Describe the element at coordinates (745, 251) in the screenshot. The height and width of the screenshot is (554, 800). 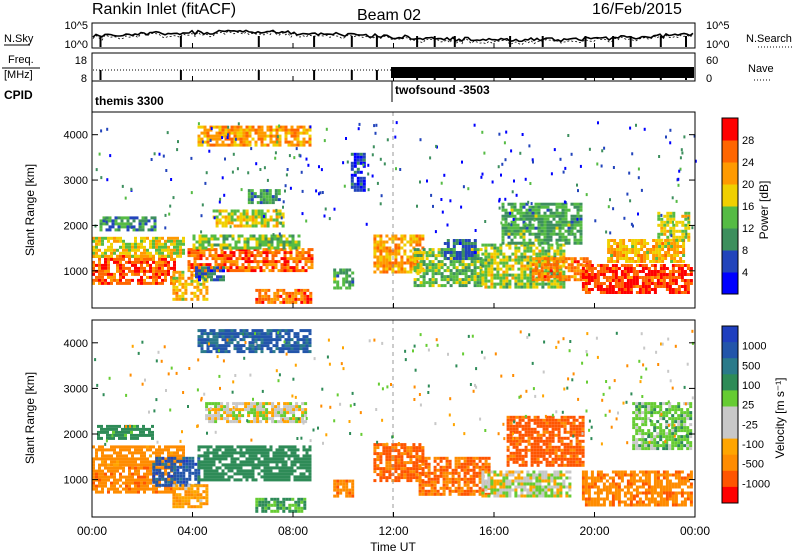
I see `power-colorbar-tick: 8` at that location.